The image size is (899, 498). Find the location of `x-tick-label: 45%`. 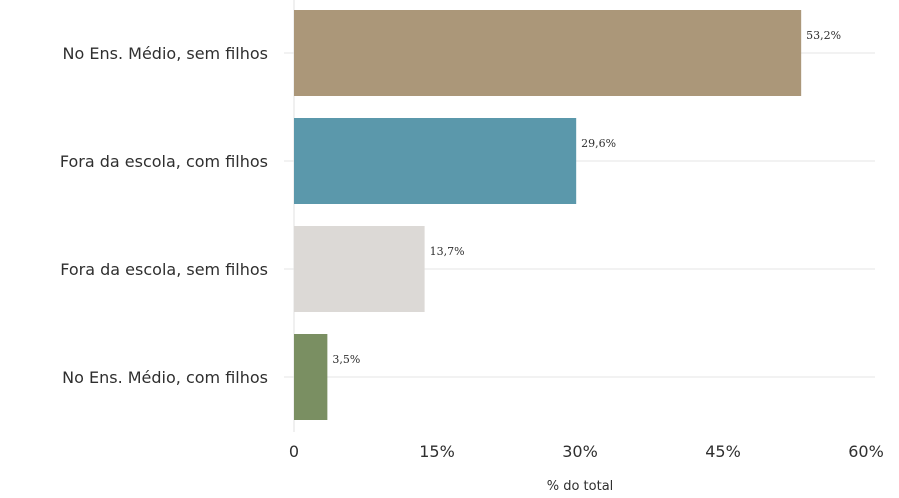

x-tick-label: 45% is located at coordinates (723, 451).